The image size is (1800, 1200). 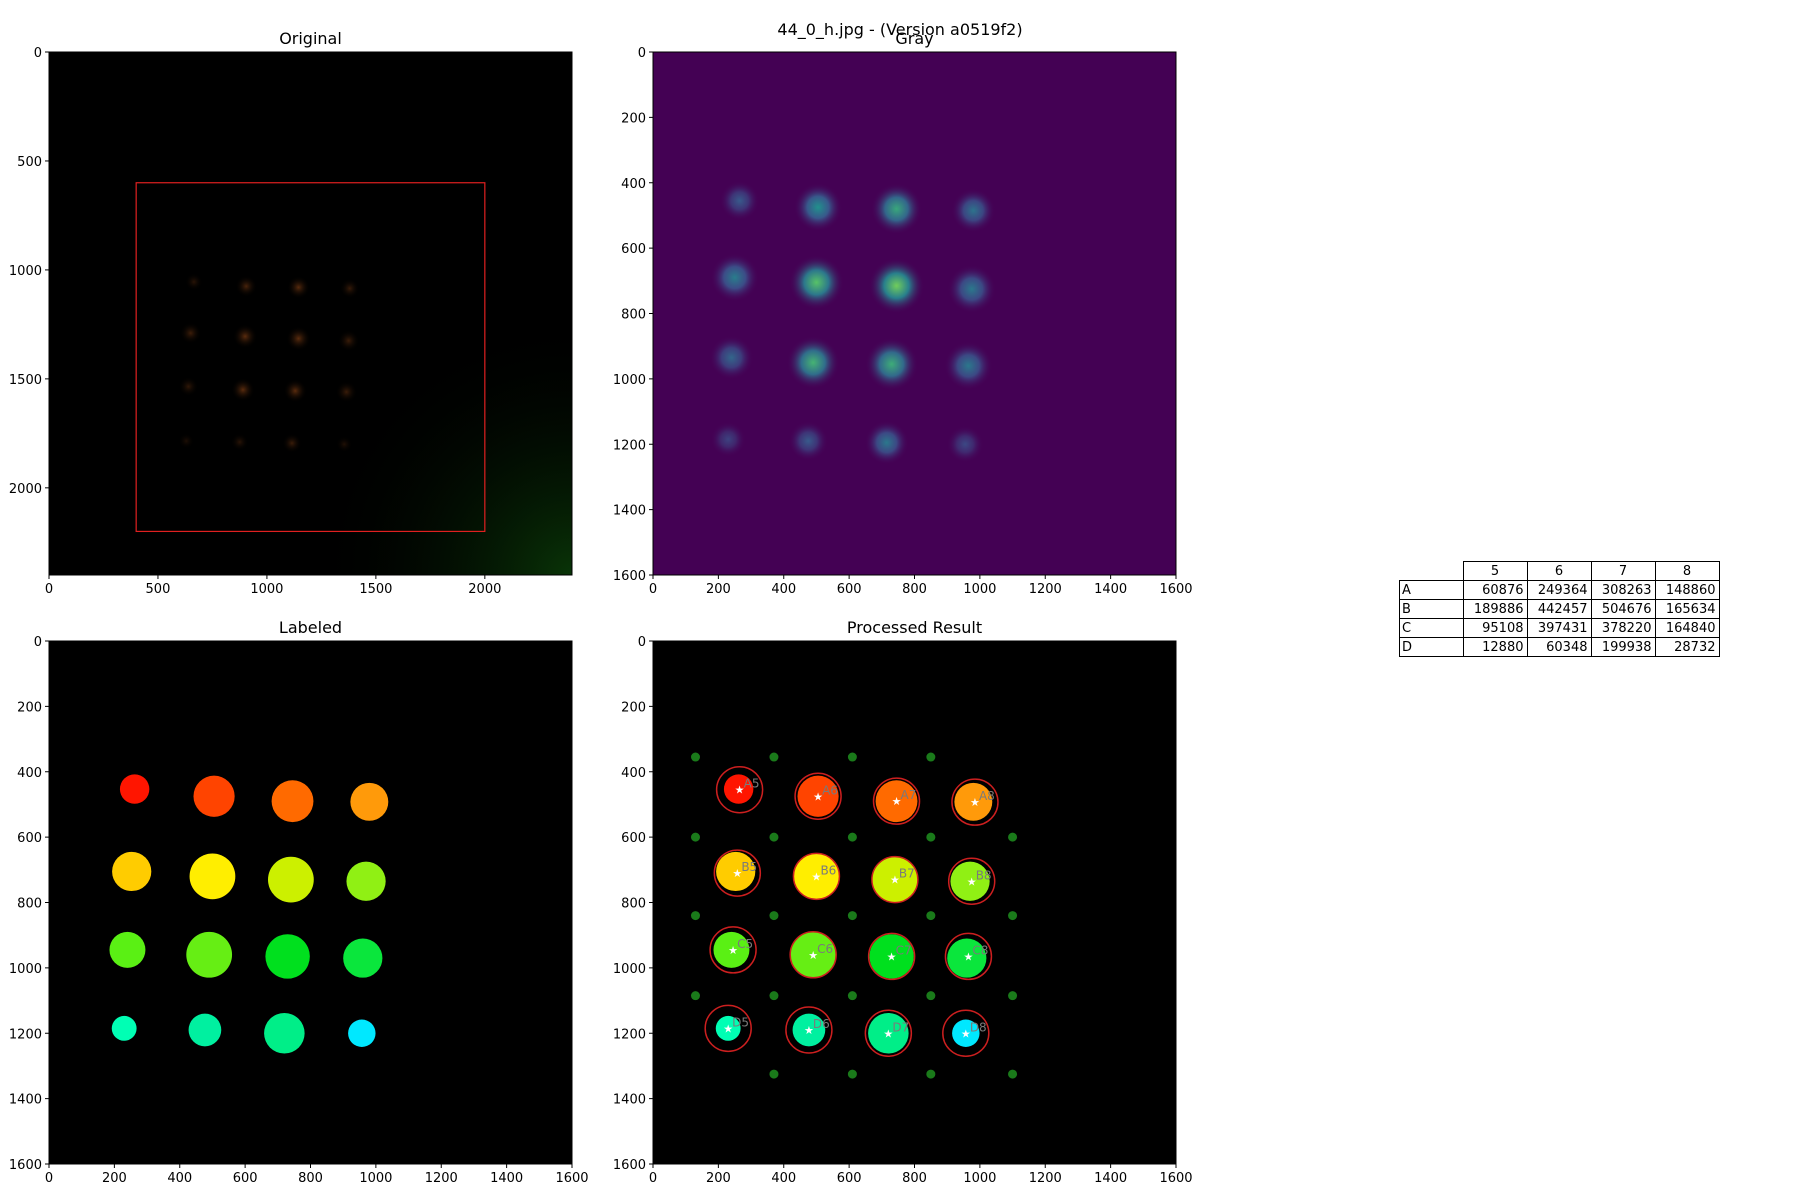 What do you see at coordinates (907, 874) in the screenshot?
I see `well-label: B7` at bounding box center [907, 874].